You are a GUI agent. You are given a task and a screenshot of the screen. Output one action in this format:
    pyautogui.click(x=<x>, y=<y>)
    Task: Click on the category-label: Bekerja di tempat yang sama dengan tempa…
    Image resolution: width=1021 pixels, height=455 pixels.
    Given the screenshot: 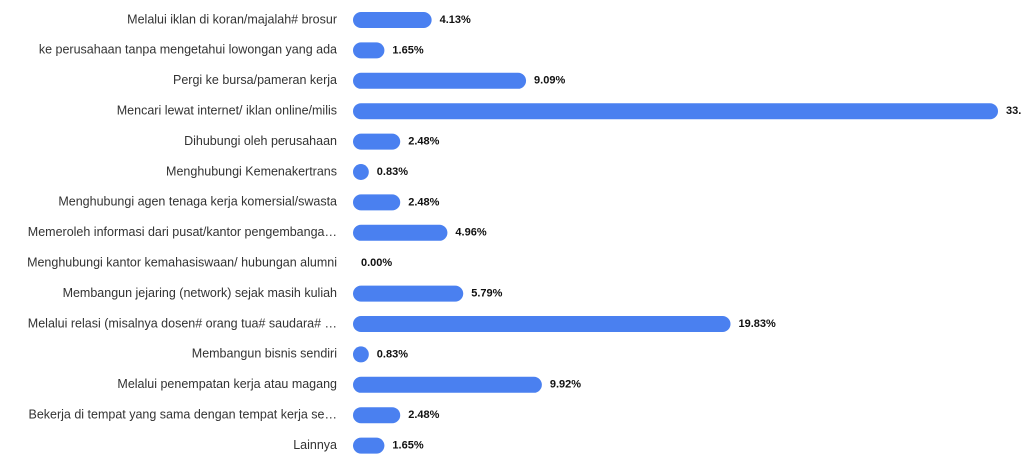 What is the action you would take?
    pyautogui.click(x=182, y=414)
    